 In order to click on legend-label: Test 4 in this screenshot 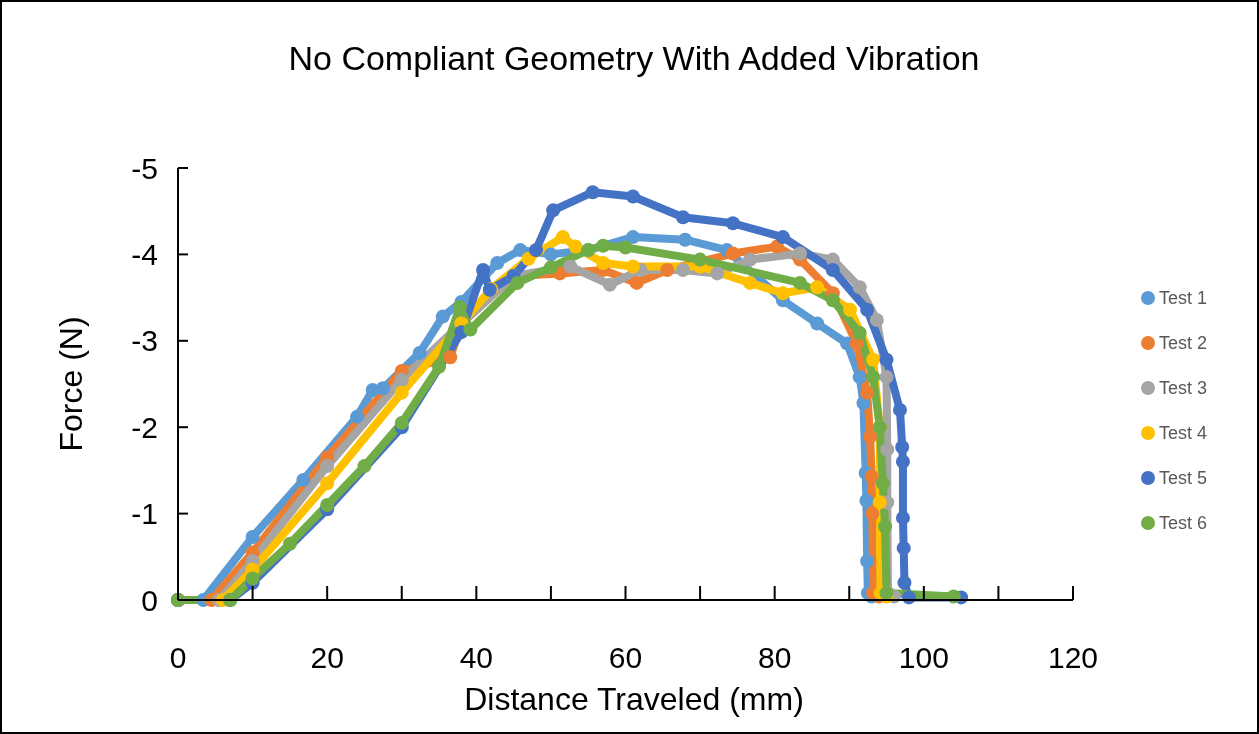, I will do `click(1183, 433)`.